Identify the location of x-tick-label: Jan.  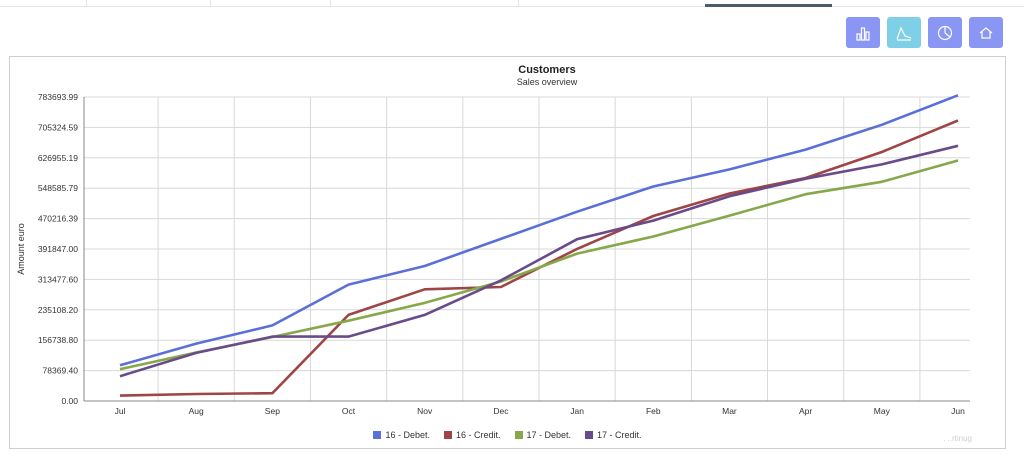
(577, 411).